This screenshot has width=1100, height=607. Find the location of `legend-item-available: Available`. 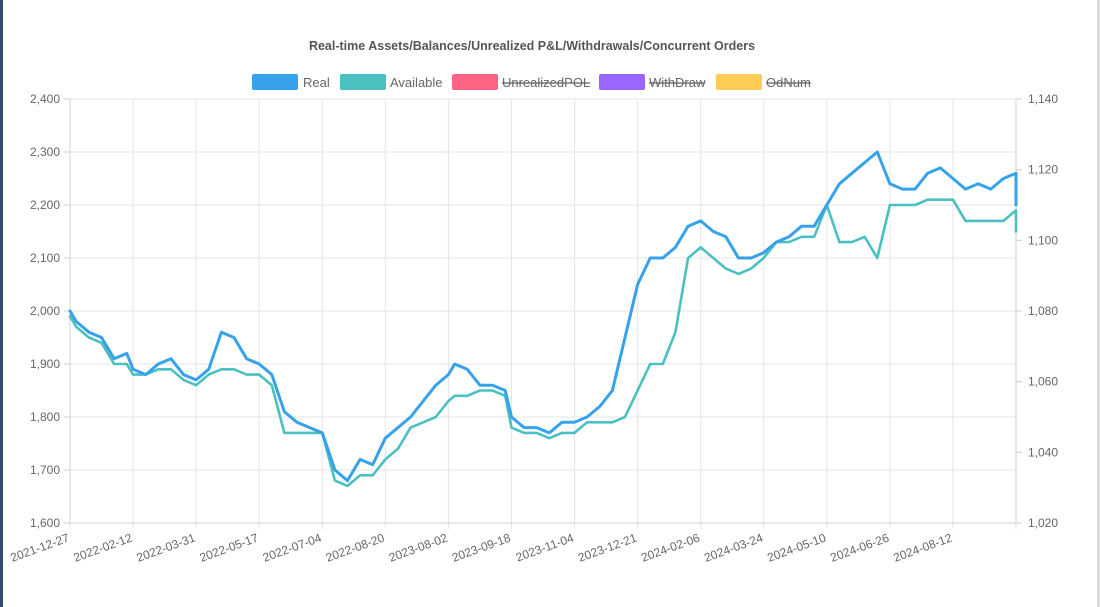

legend-item-available: Available is located at coordinates (391, 82).